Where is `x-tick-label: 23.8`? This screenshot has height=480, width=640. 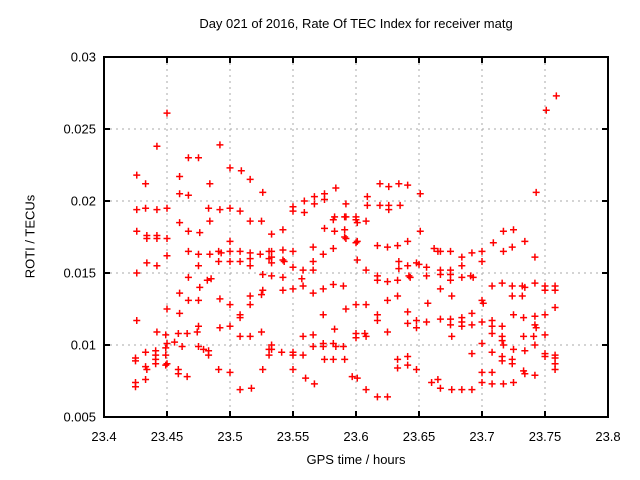 x-tick-label: 23.8 is located at coordinates (607, 436).